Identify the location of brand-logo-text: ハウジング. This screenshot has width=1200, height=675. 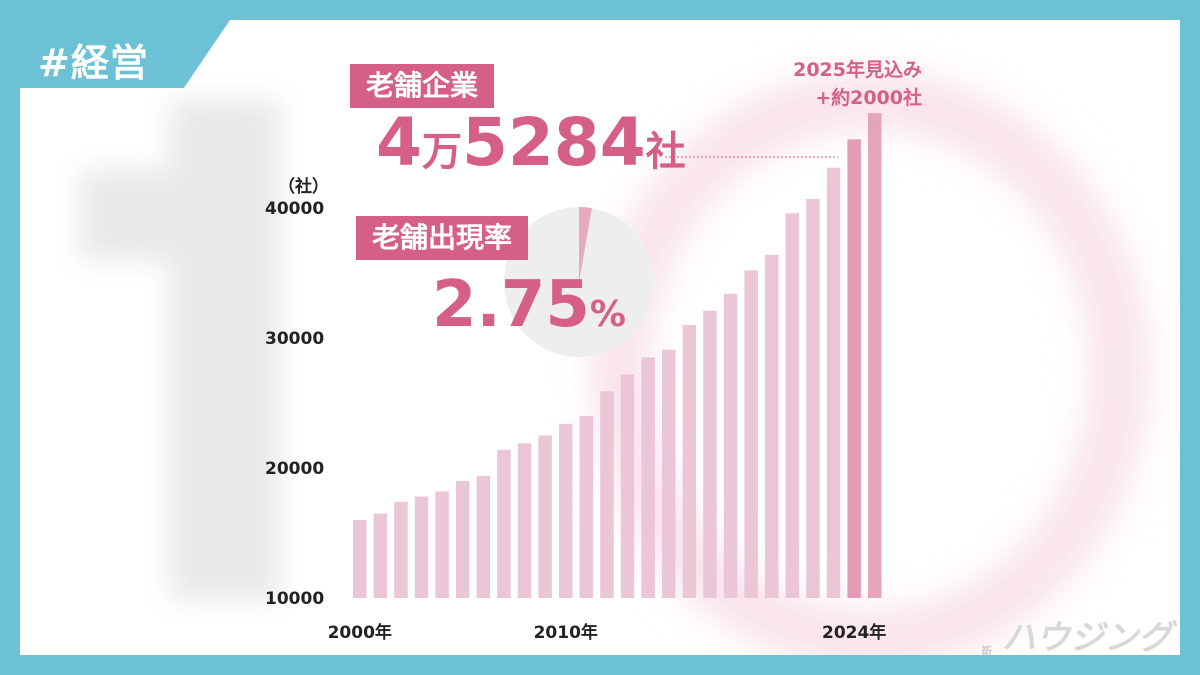
(1090, 636).